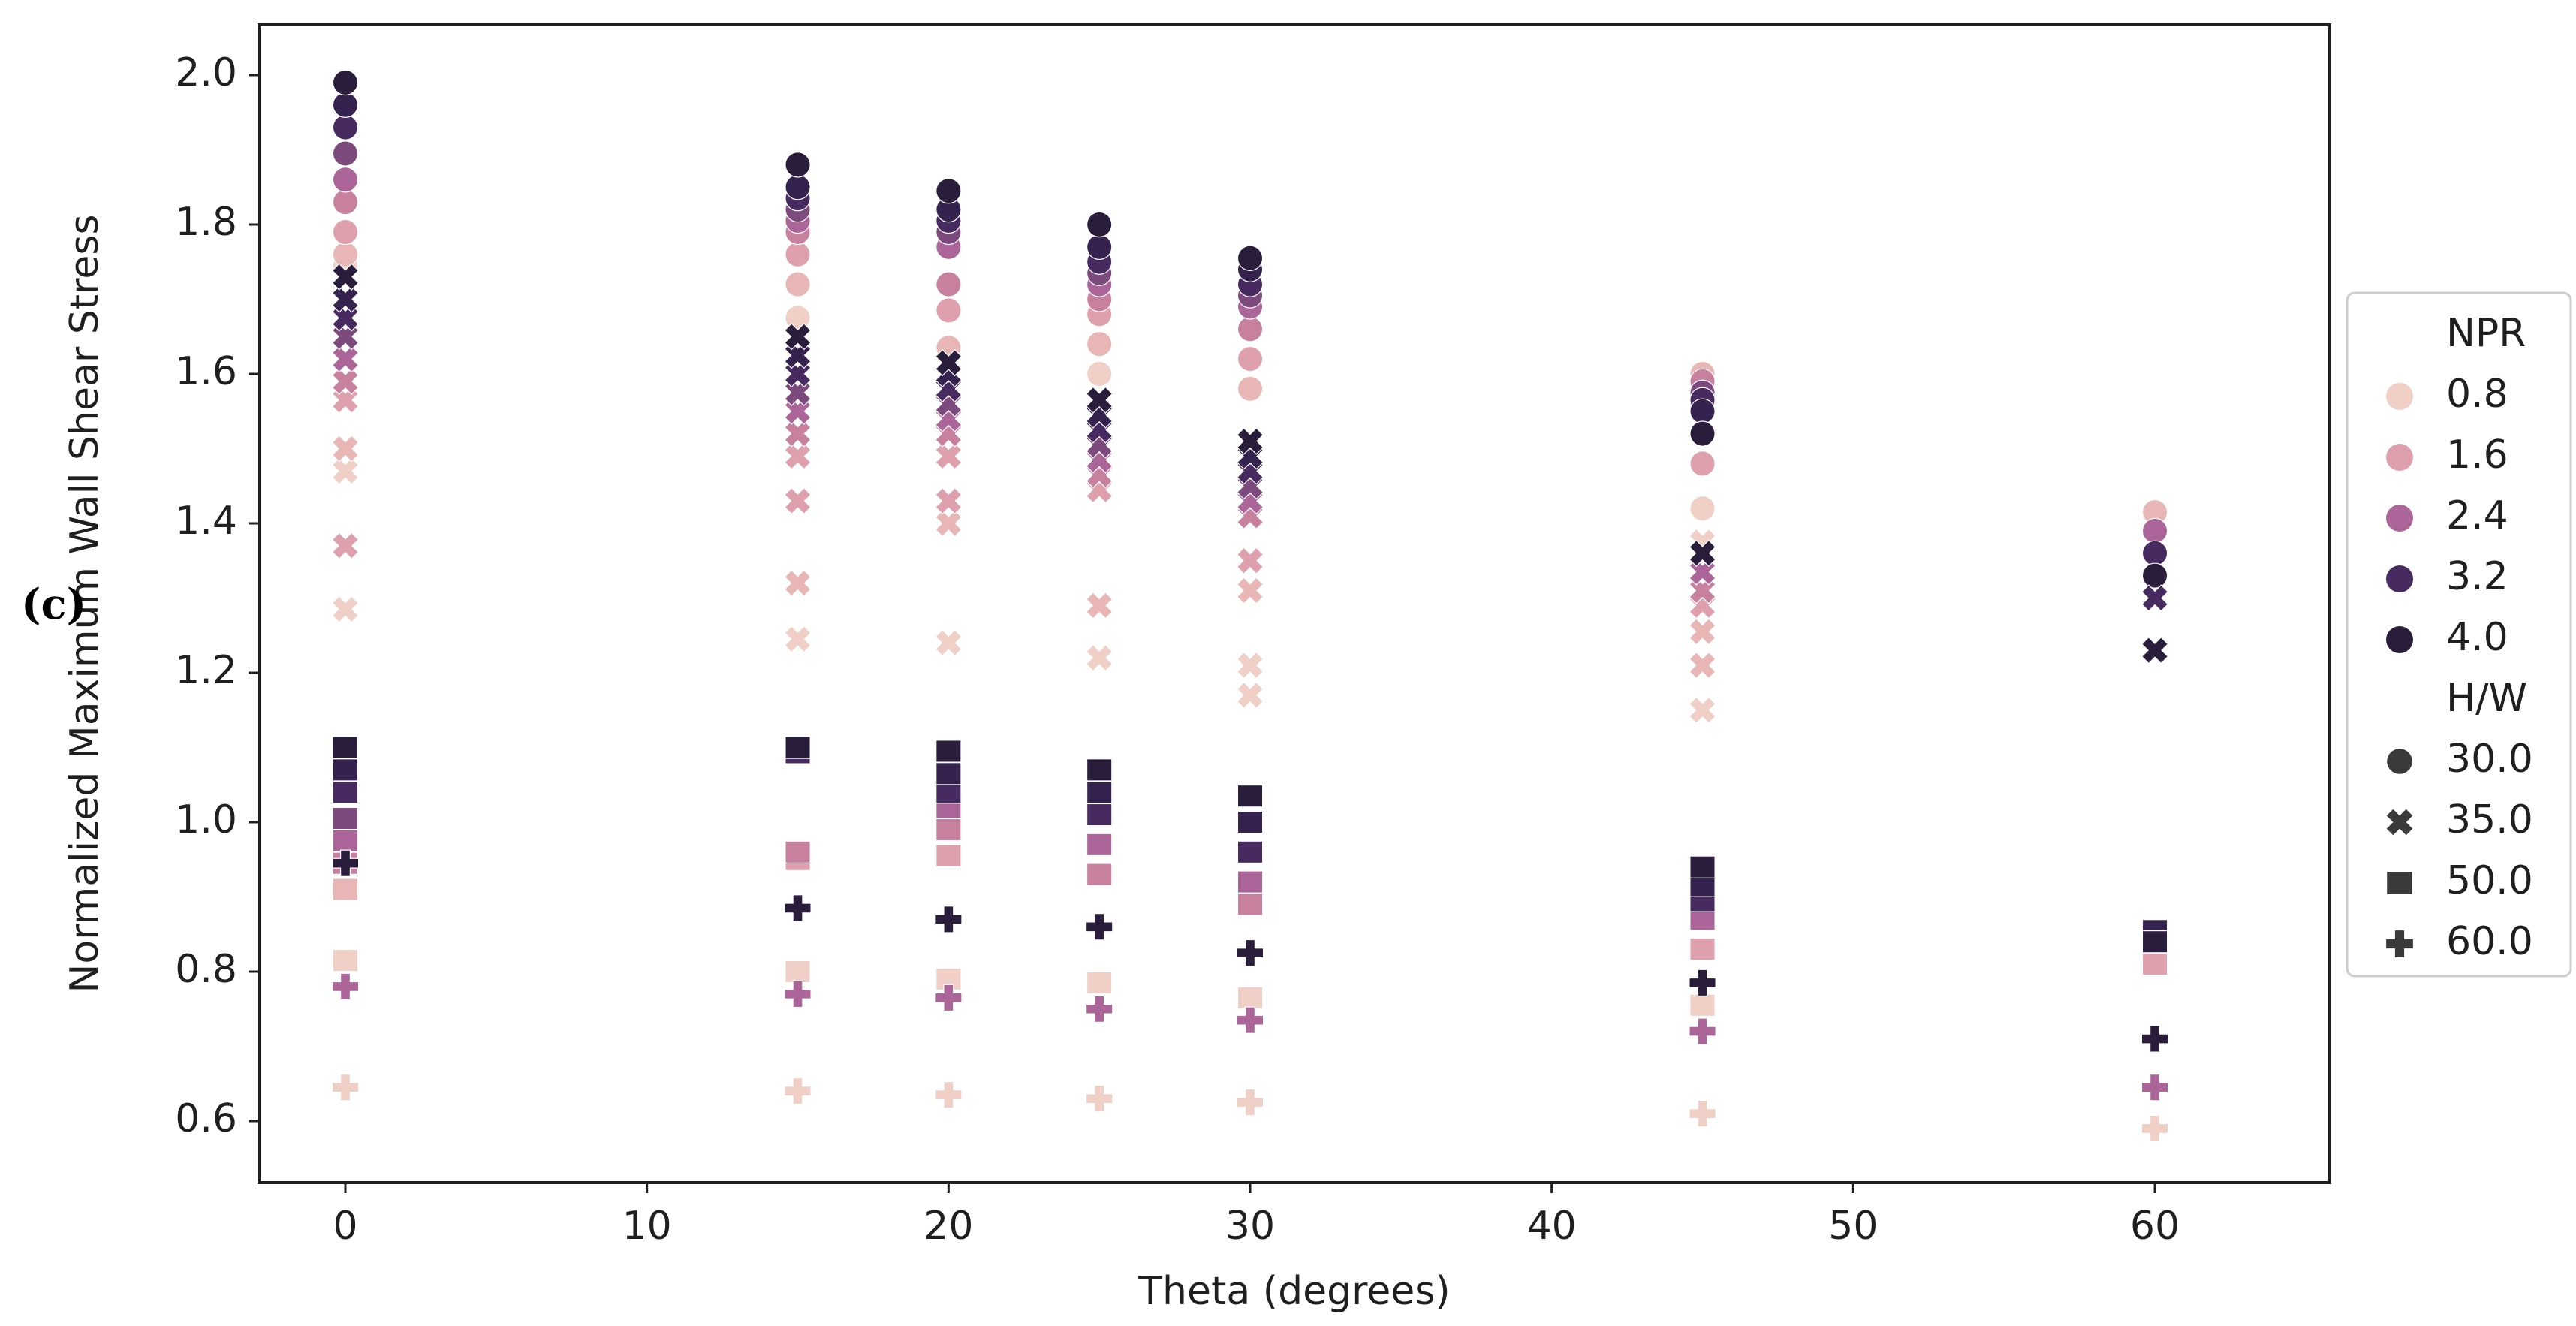  Describe the element at coordinates (206, 521) in the screenshot. I see `y-tick-label: 1.4` at that location.